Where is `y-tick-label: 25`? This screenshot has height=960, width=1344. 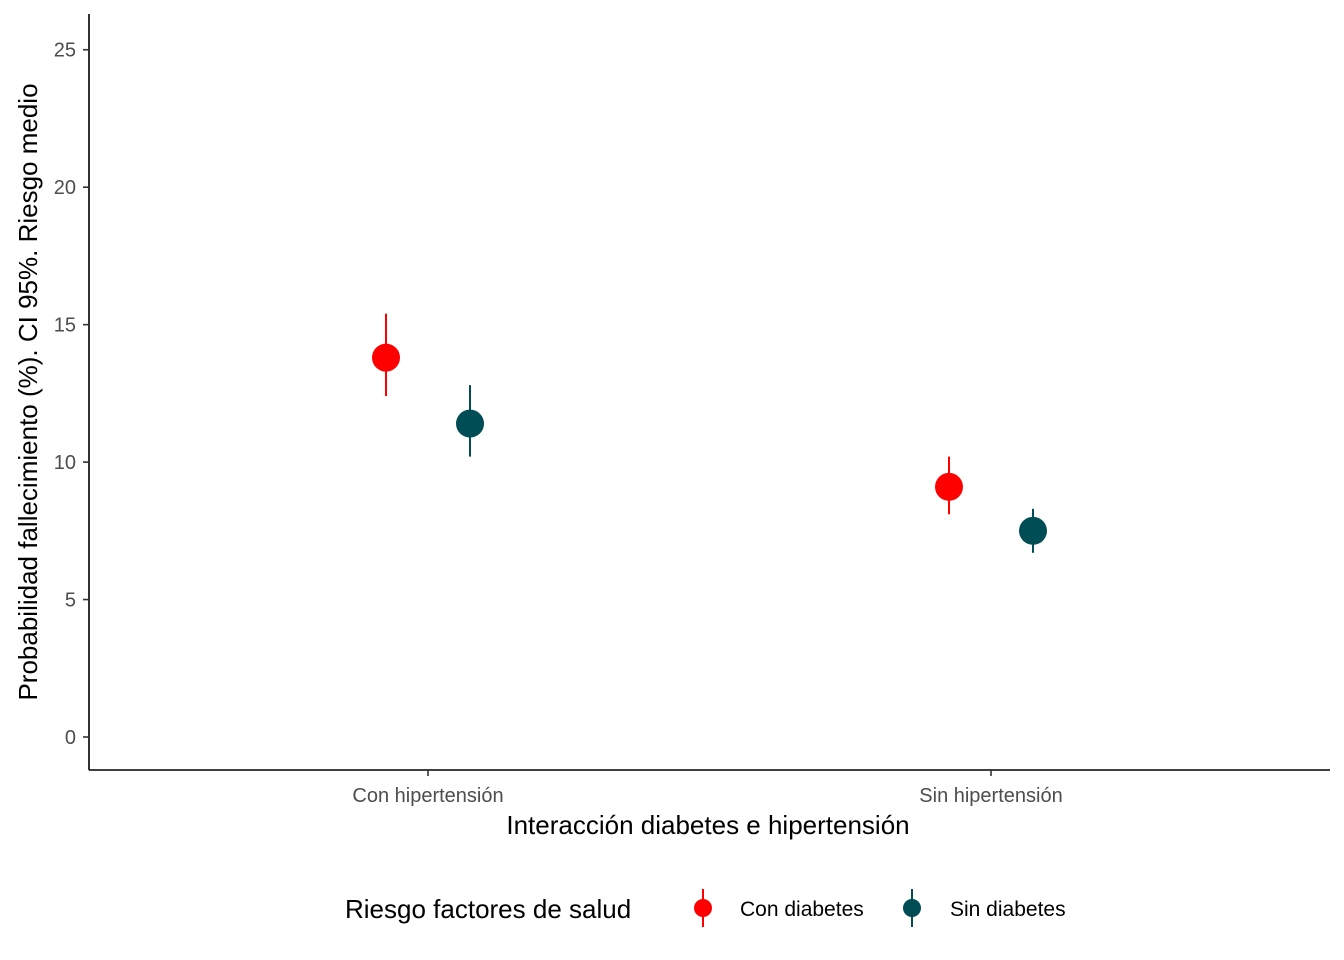
y-tick-label: 25 is located at coordinates (65, 51).